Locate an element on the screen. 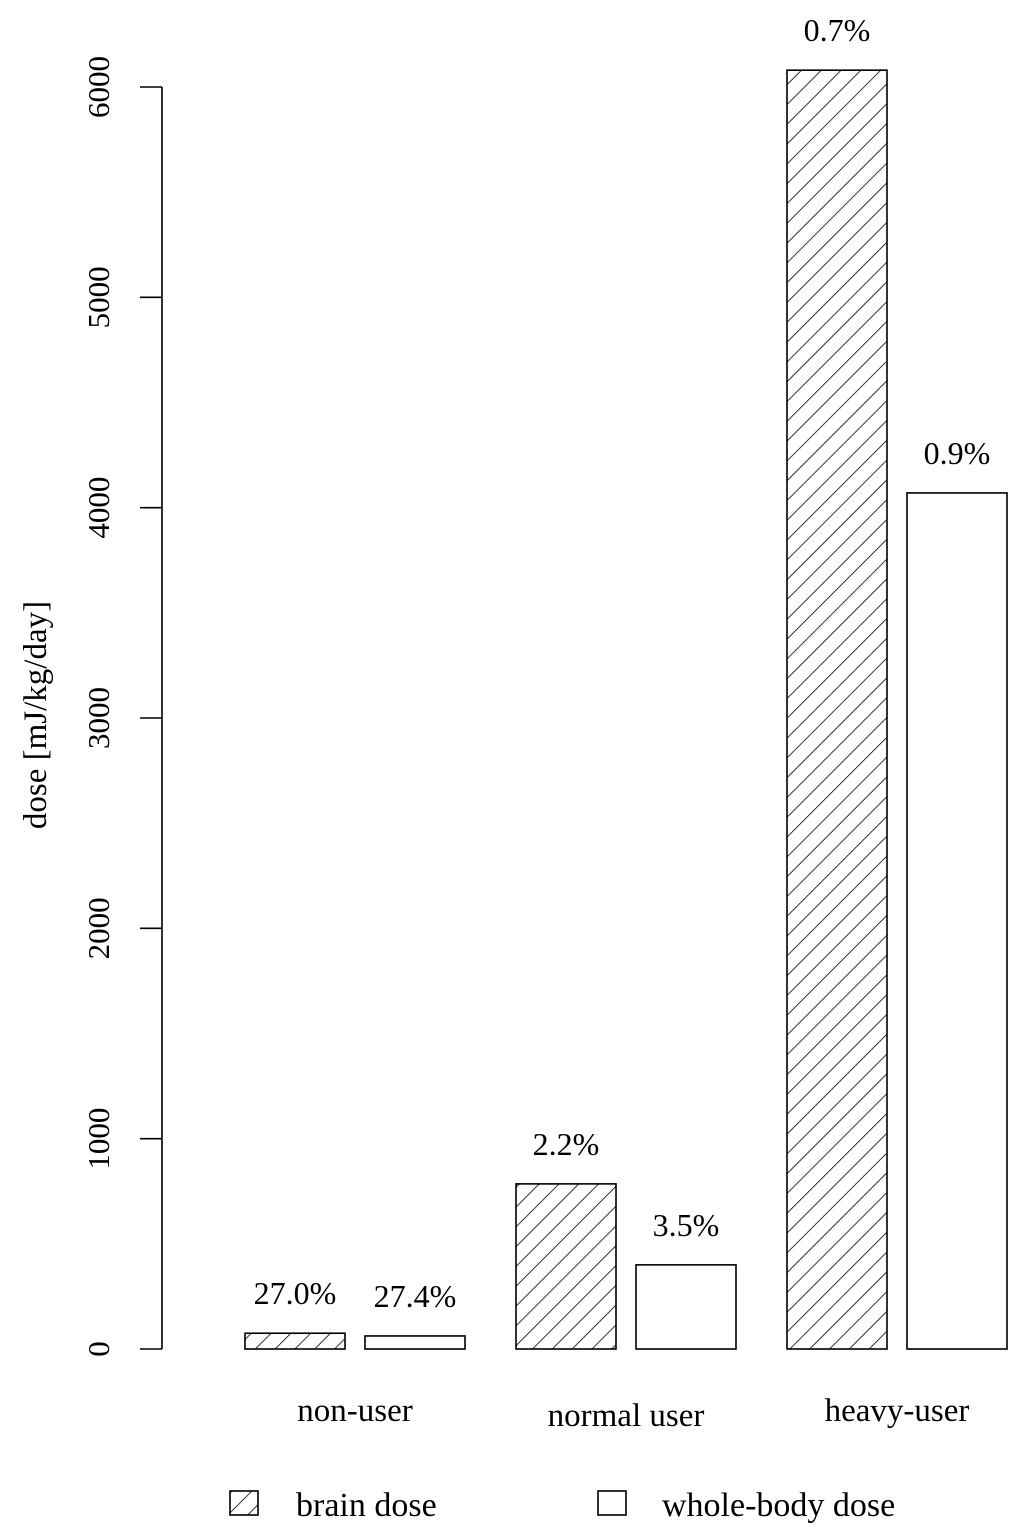  data-label-whole-body-dose: 27.4% is located at coordinates (415, 1296).